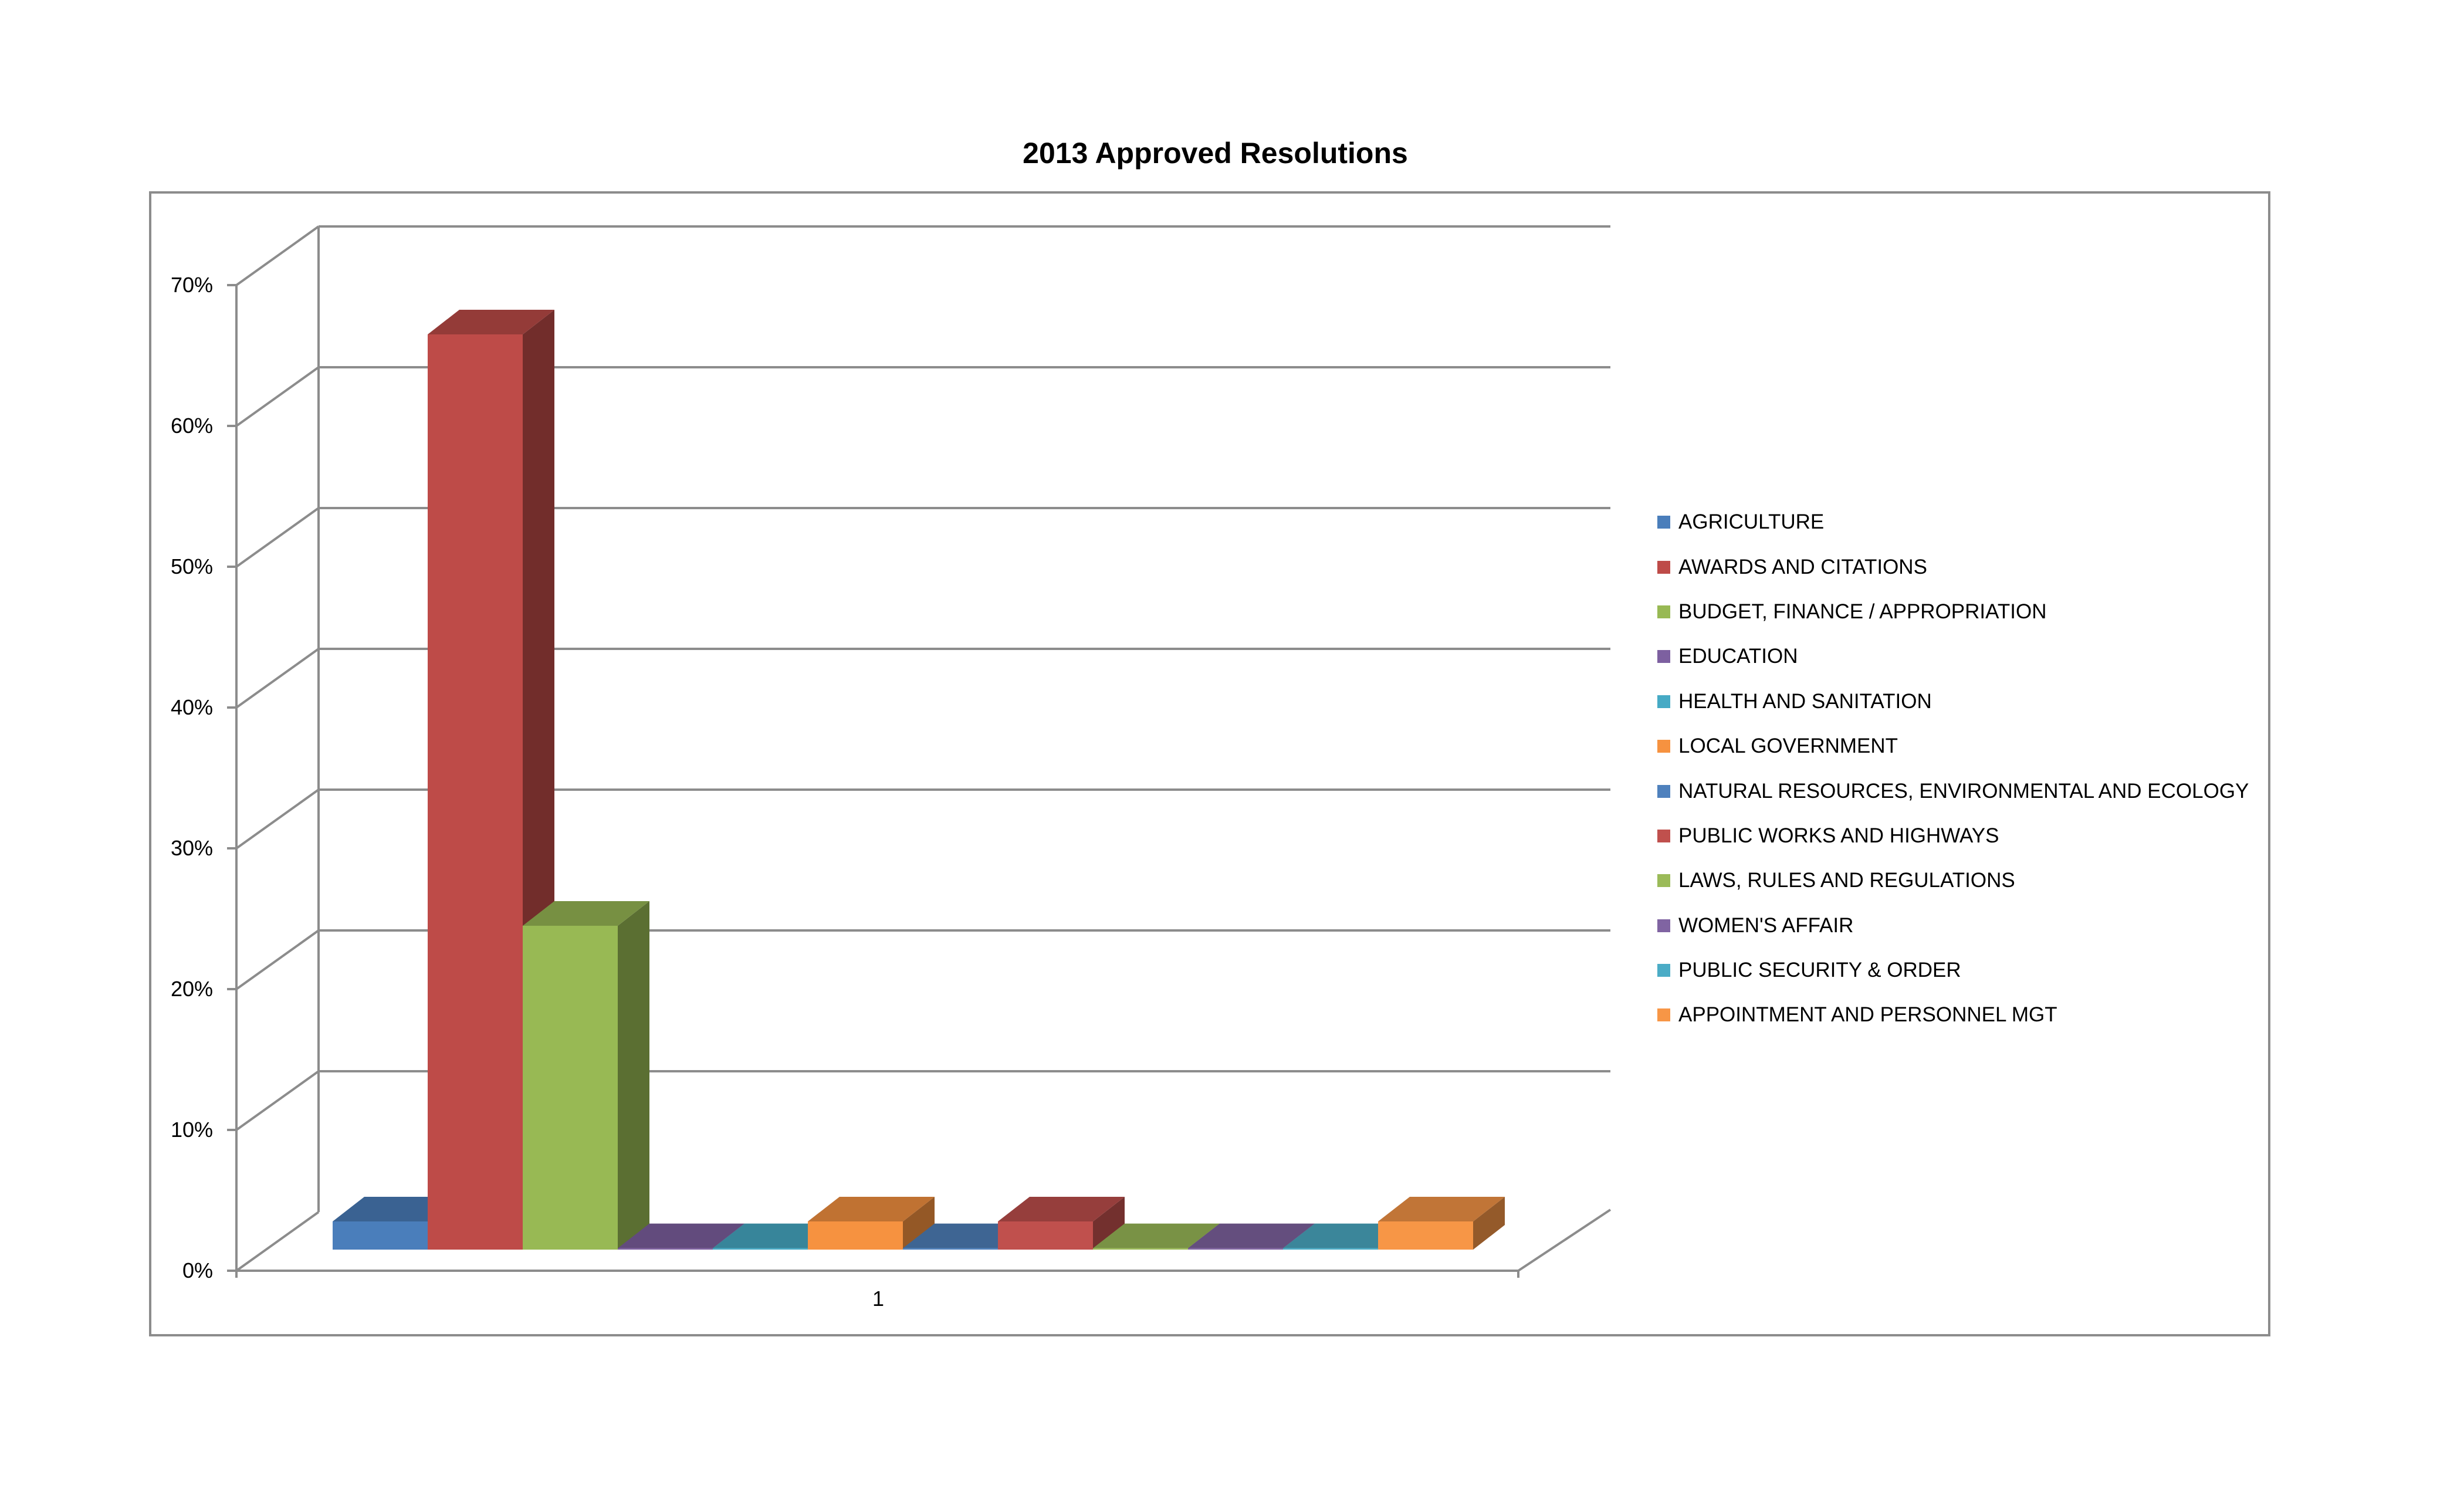 The height and width of the screenshot is (1496, 2464). Describe the element at coordinates (1766, 925) in the screenshot. I see `legend-label: WOMEN'S AFFAIR` at that location.